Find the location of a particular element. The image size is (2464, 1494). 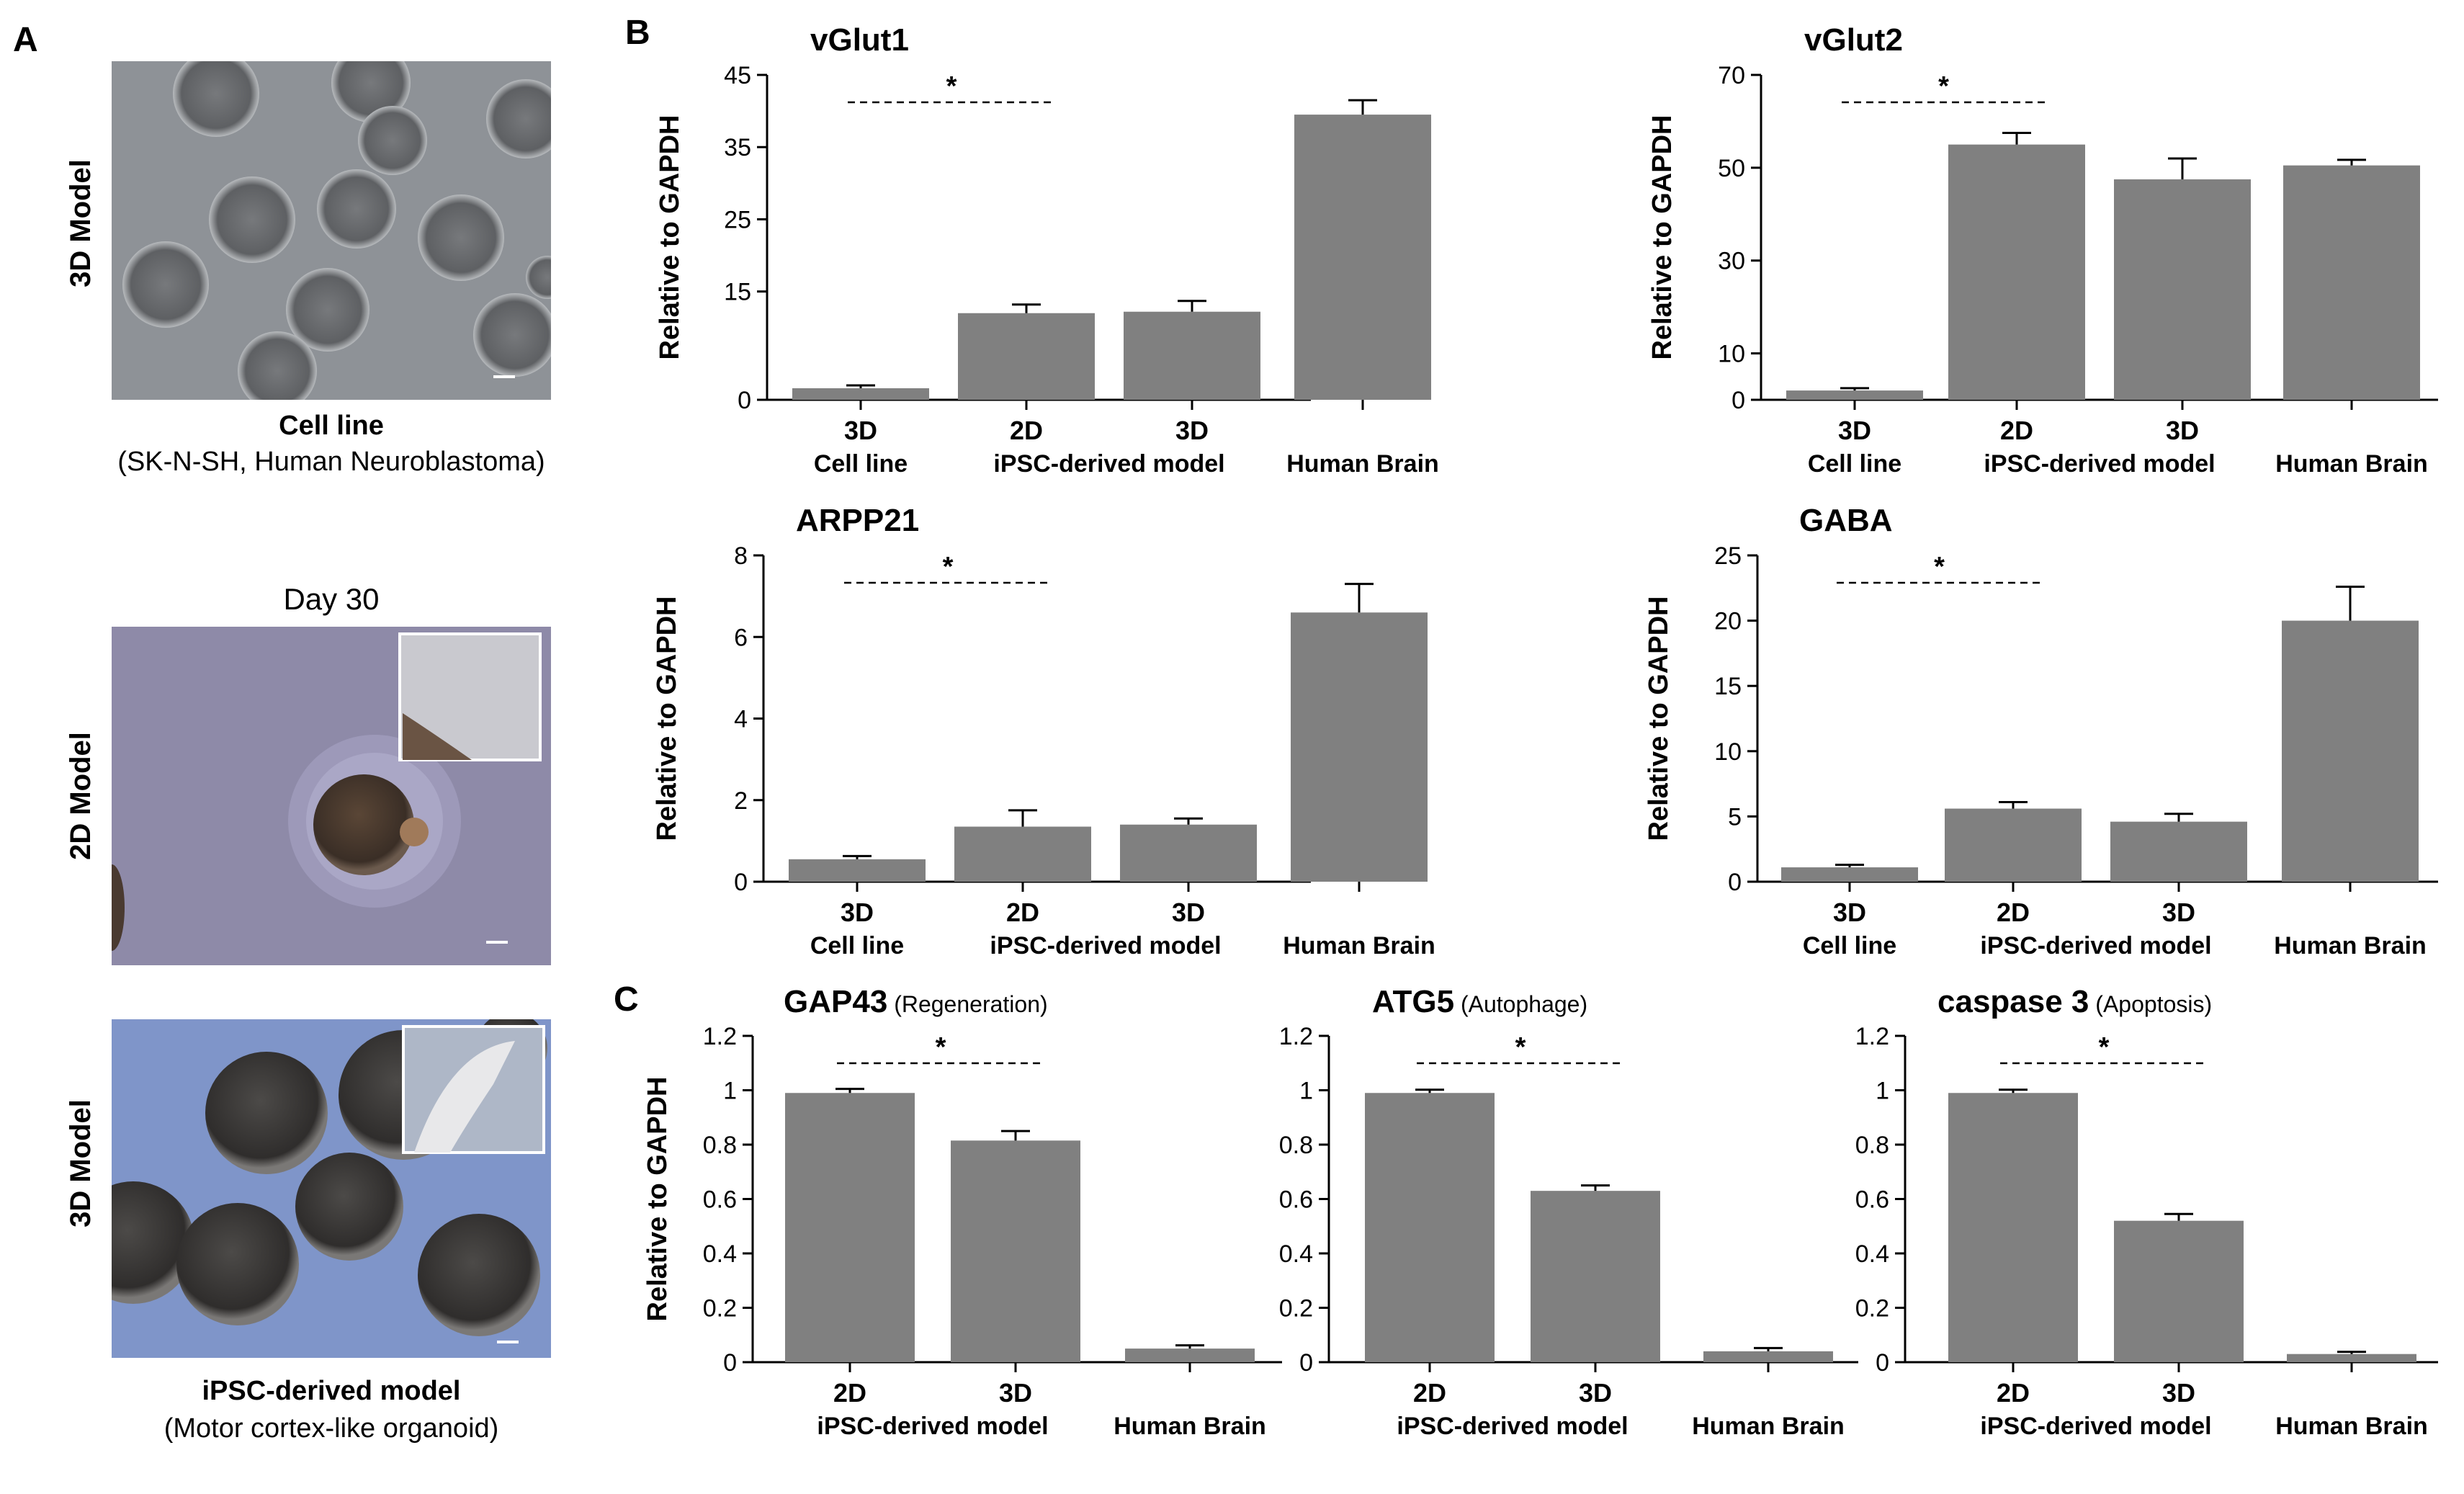

arpp21-significance-label: * is located at coordinates (948, 567).